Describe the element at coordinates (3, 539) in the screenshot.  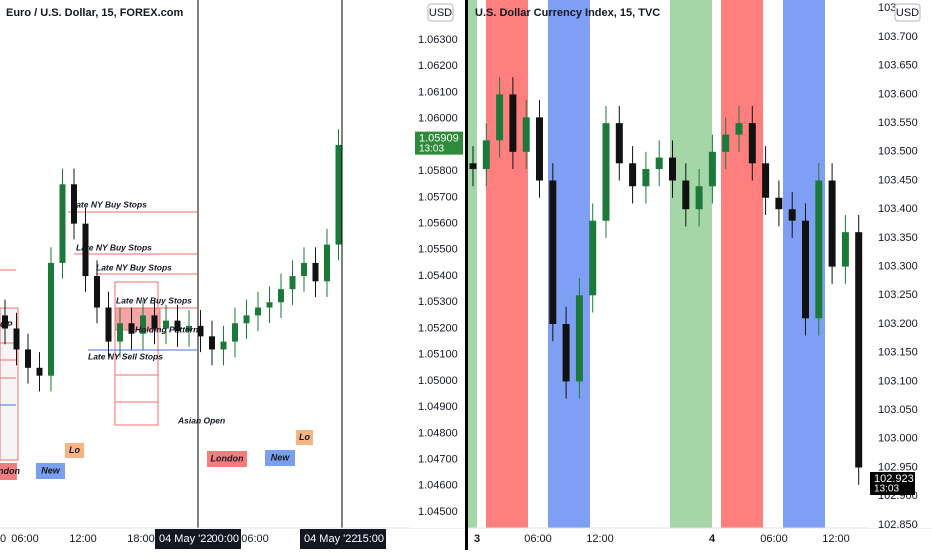
I see `x-tick-label: 0` at that location.